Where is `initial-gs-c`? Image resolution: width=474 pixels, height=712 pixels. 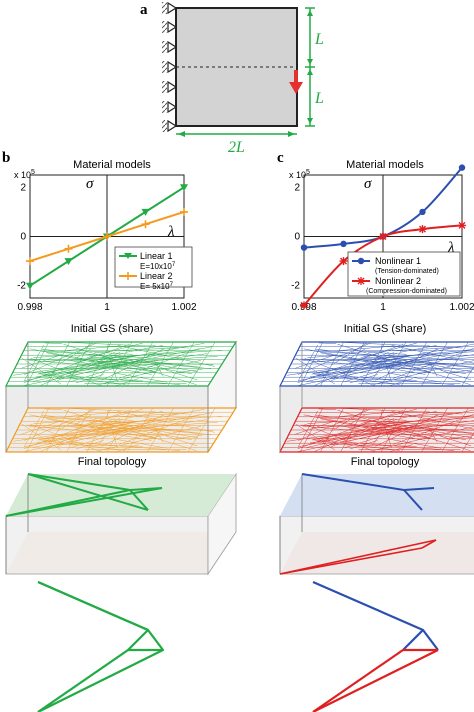
initial-gs-c is located at coordinates (376, 397).